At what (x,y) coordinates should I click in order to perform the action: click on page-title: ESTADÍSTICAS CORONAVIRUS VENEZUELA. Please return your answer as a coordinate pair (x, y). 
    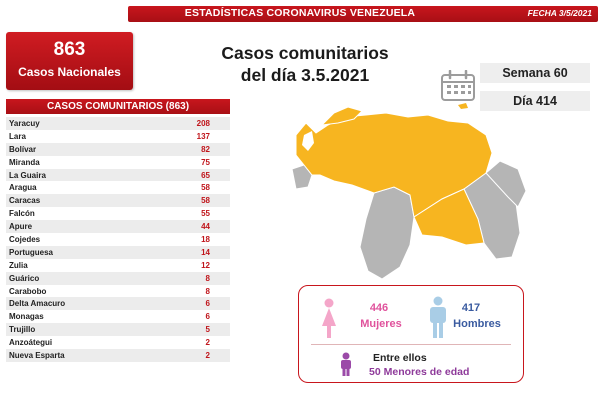
    Looking at the image, I should click on (300, 13).